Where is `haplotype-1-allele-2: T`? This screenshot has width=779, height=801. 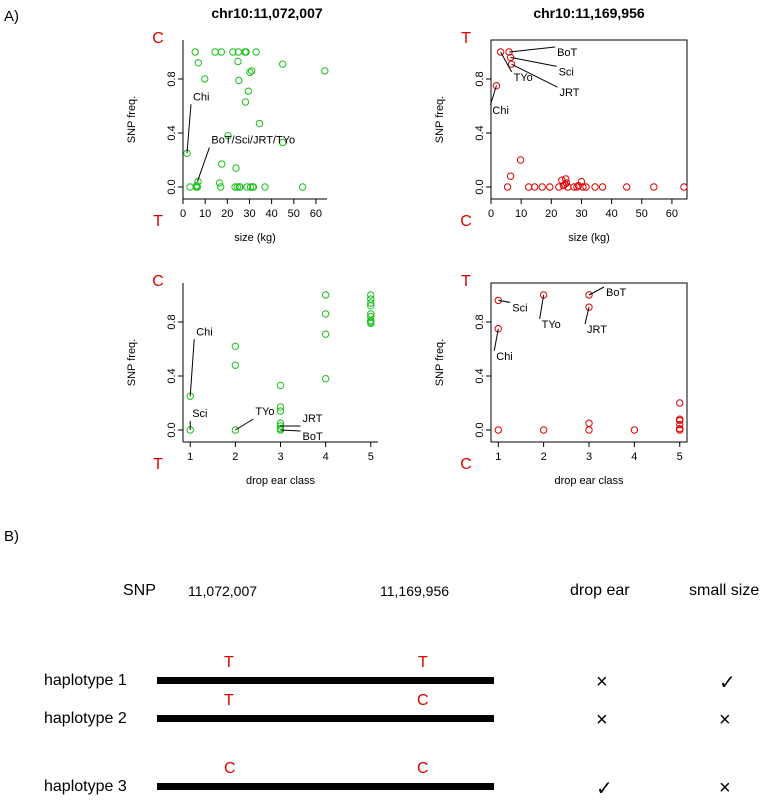 haplotype-1-allele-2: T is located at coordinates (423, 662).